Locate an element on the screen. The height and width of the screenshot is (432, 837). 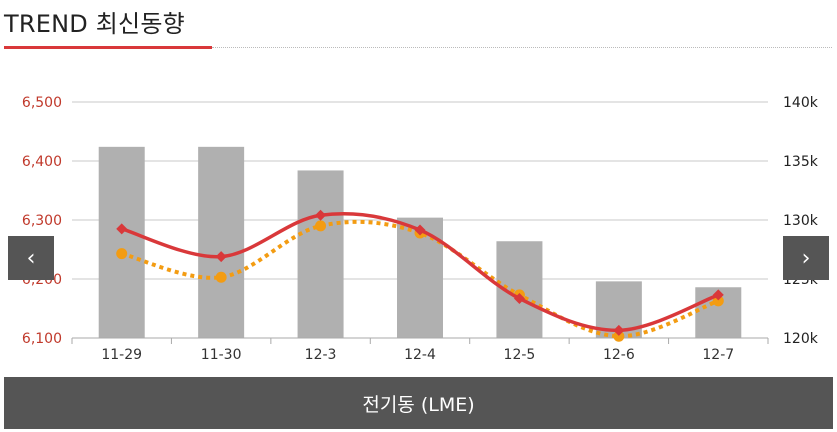
chevron-right-icon: › is located at coordinates (806, 258).